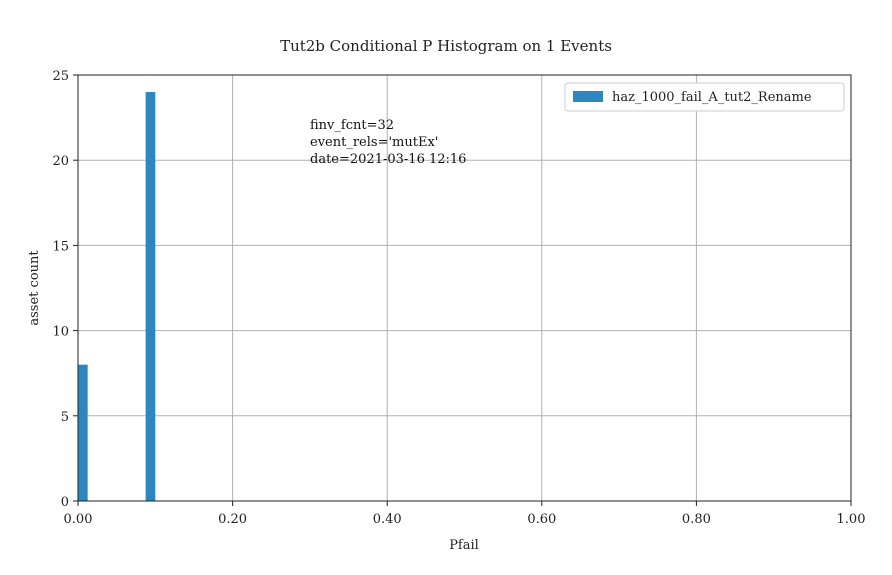 Image resolution: width=892 pixels, height=575 pixels. Describe the element at coordinates (588, 96) in the screenshot. I see `legend-swatch` at that location.